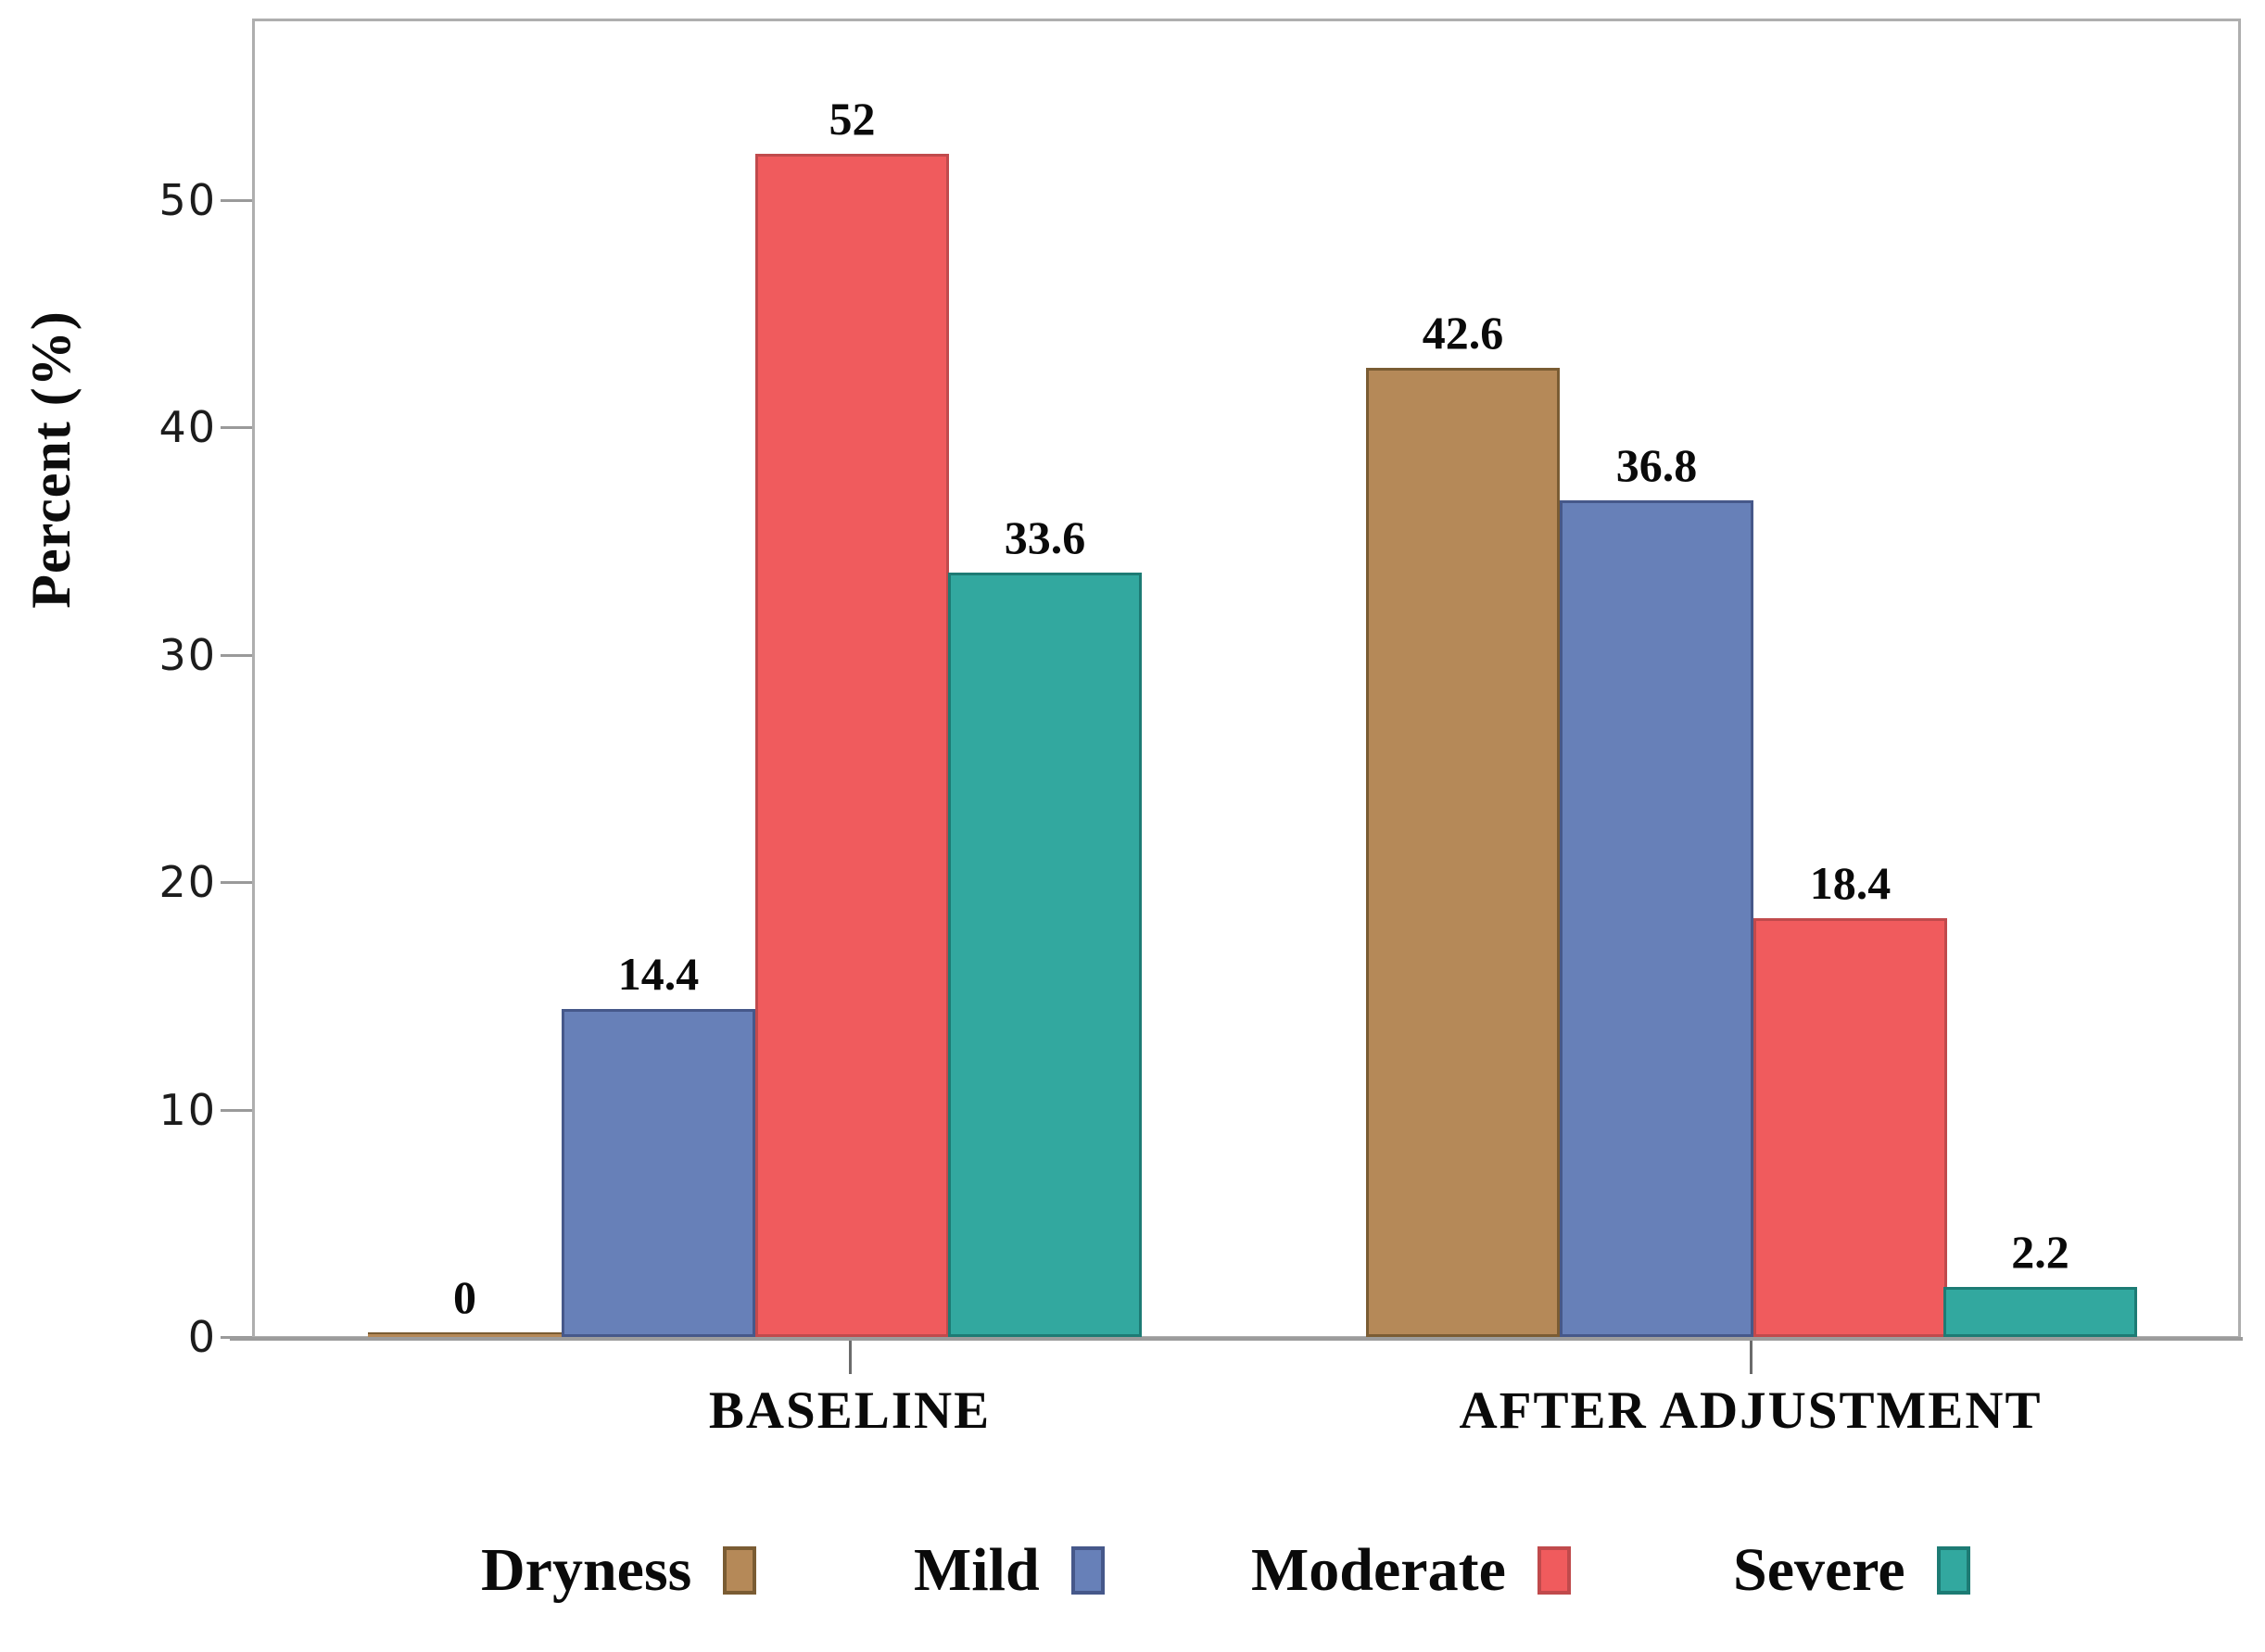 This screenshot has width=2265, height=1652. I want to click on legend-item-severe: Severe, so click(1851, 1571).